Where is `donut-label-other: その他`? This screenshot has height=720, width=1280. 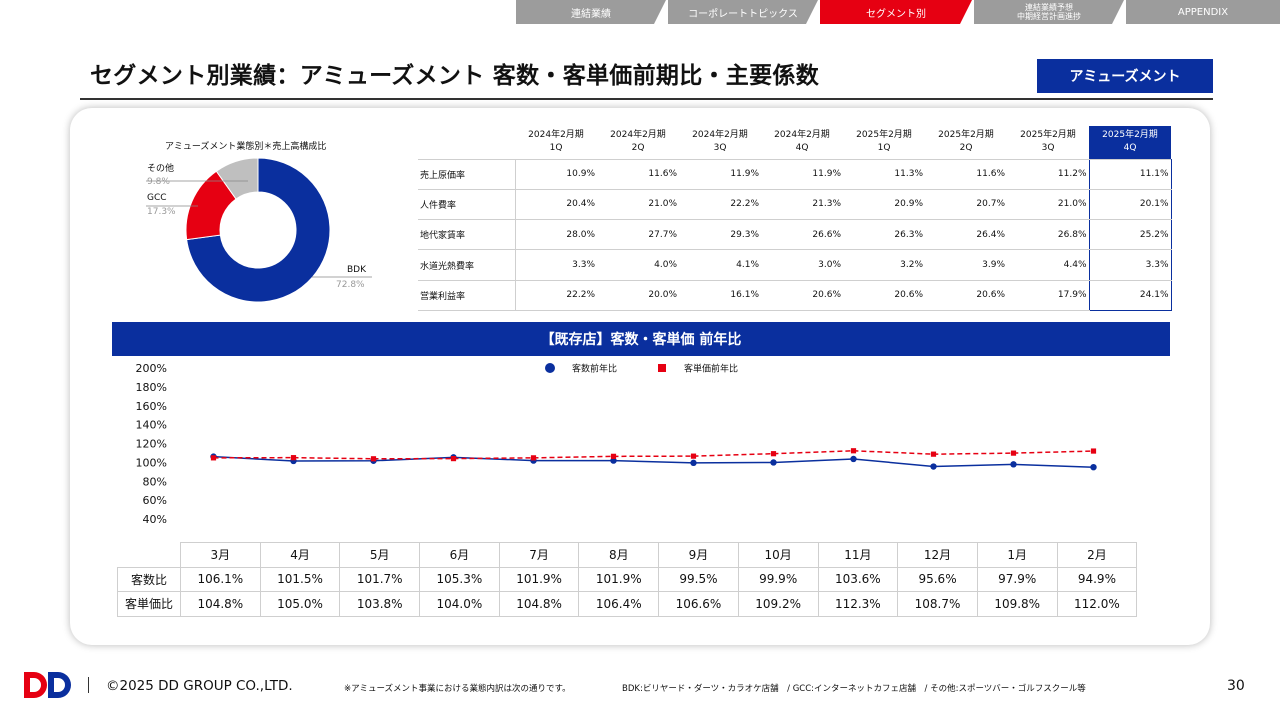 donut-label-other: その他 is located at coordinates (161, 169).